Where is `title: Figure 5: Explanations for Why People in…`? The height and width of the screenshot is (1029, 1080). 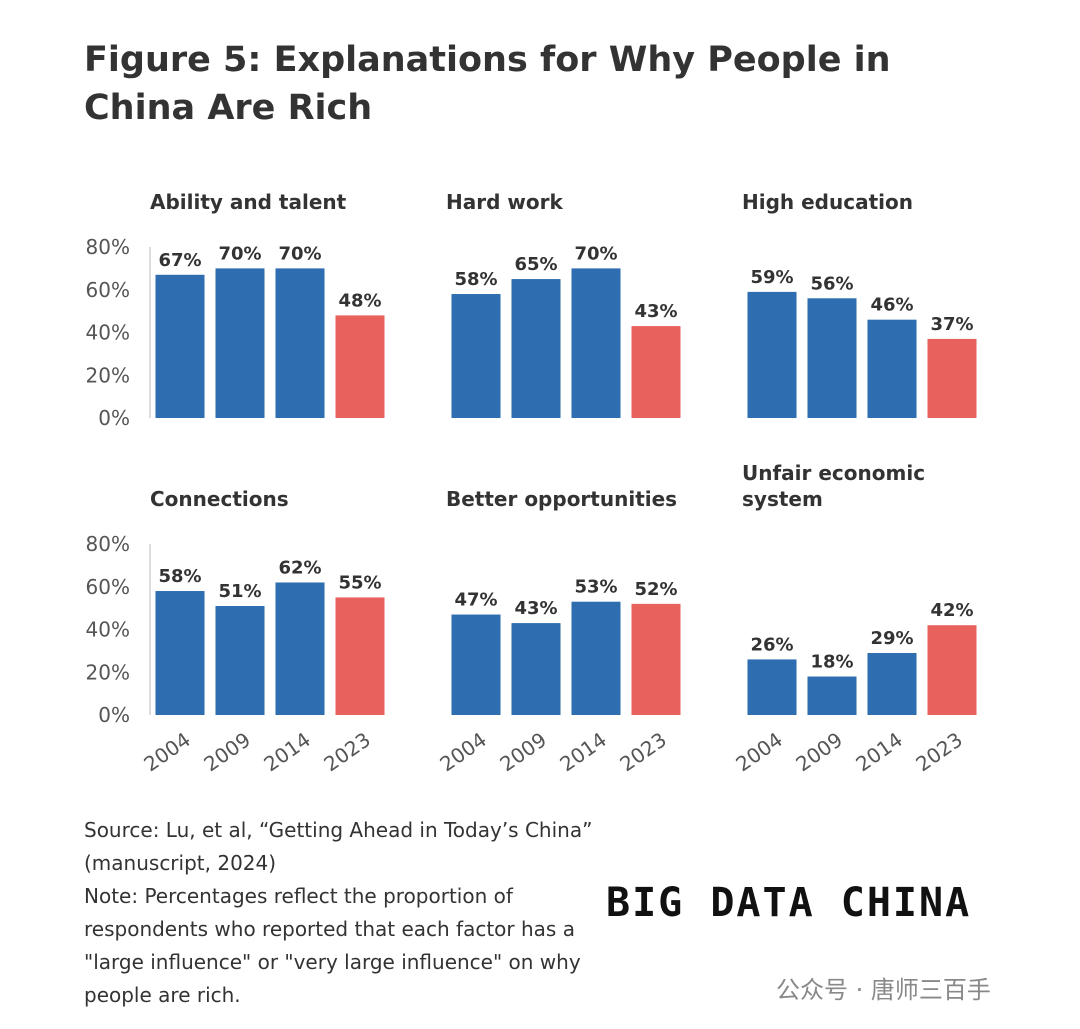 title: Figure 5: Explanations for Why People in… is located at coordinates (487, 84).